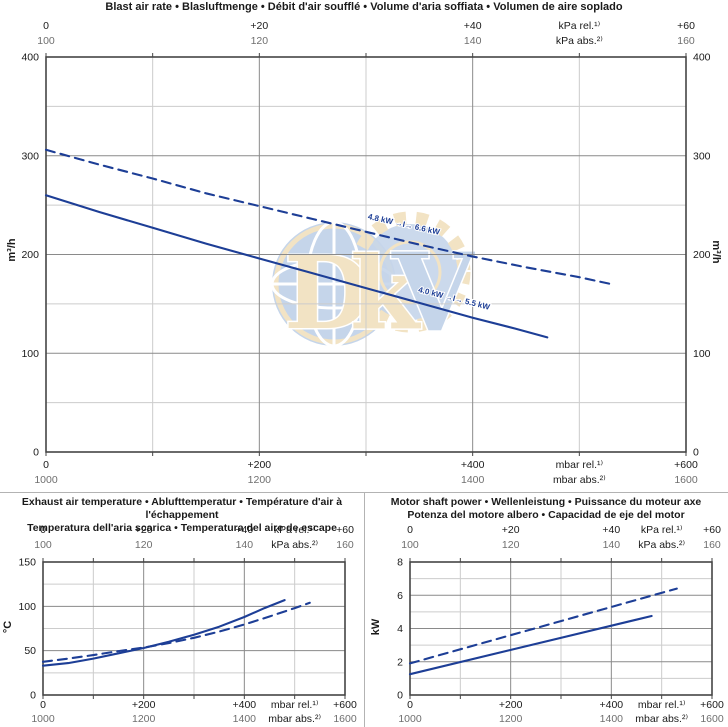 The height and width of the screenshot is (727, 728). Describe the element at coordinates (702, 156) in the screenshot. I see `y-tick-label-right: 300` at that location.